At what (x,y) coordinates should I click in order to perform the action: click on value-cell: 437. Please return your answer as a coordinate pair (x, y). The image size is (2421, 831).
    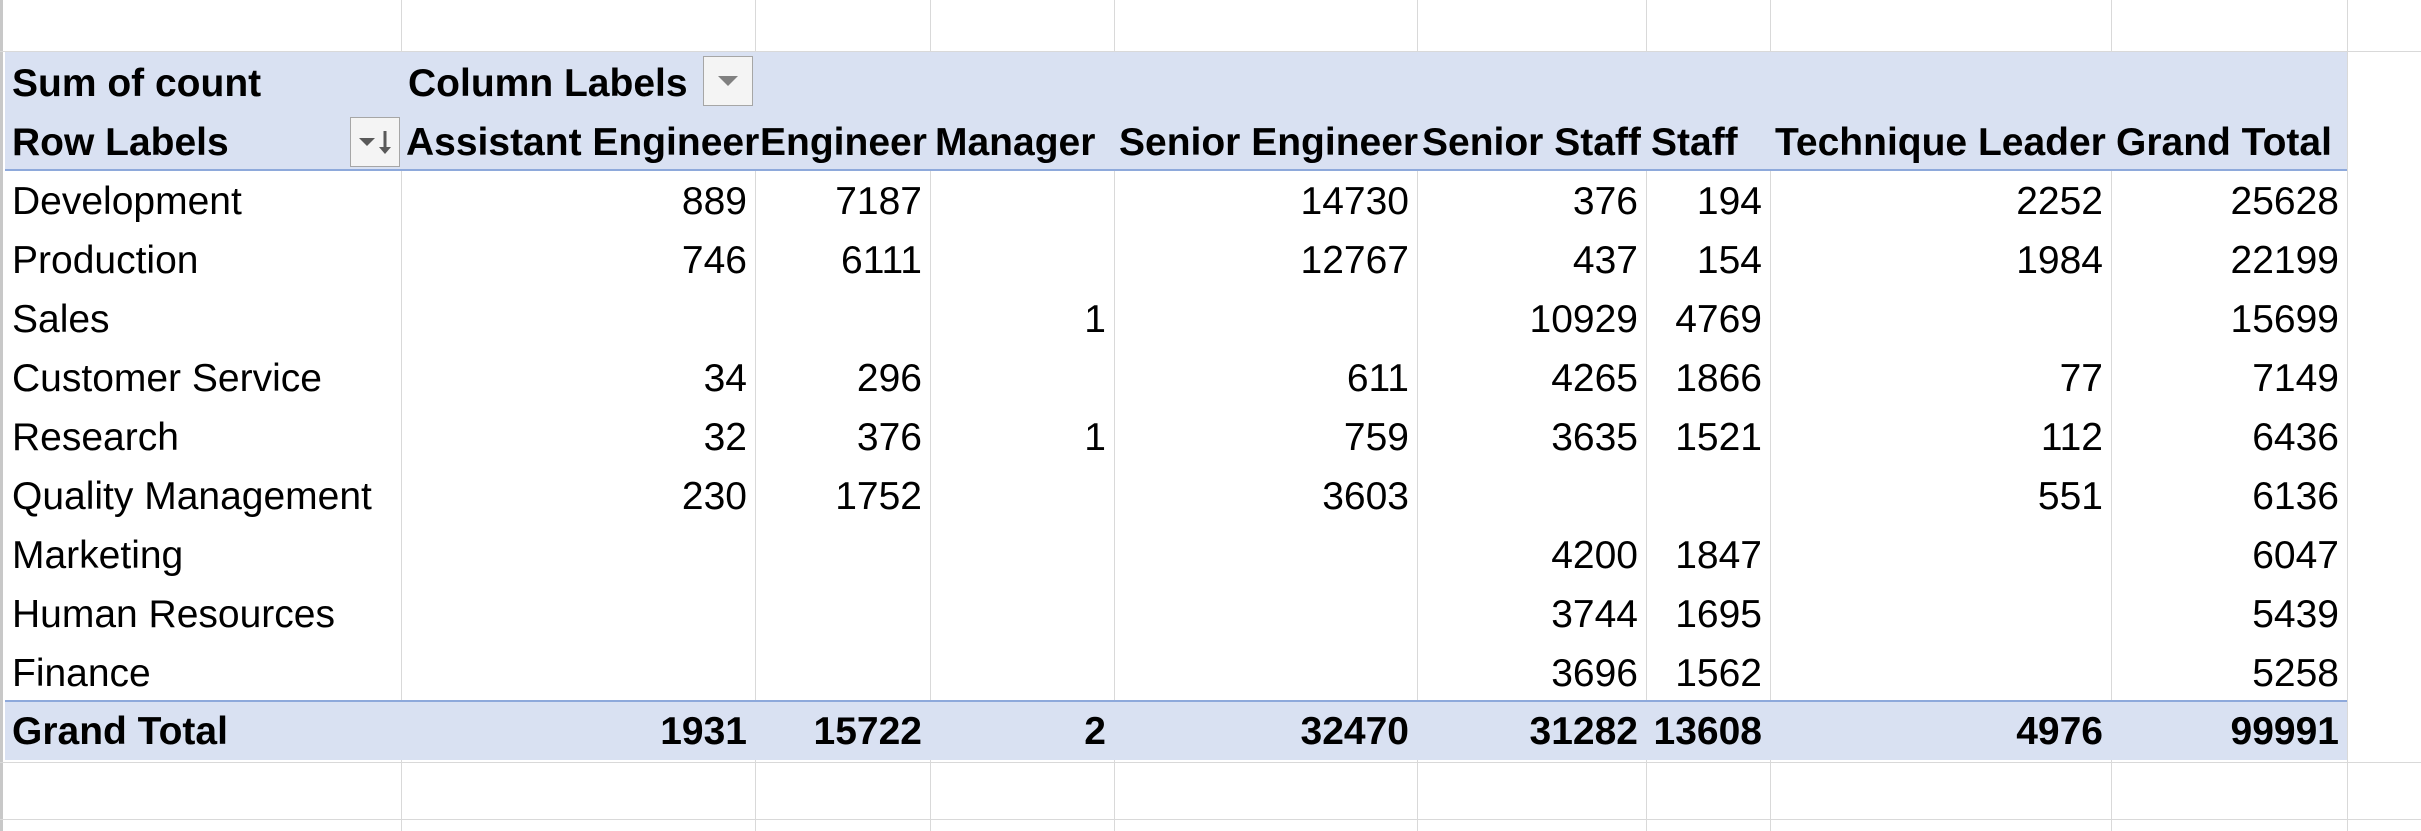
    Looking at the image, I should click on (1605, 260).